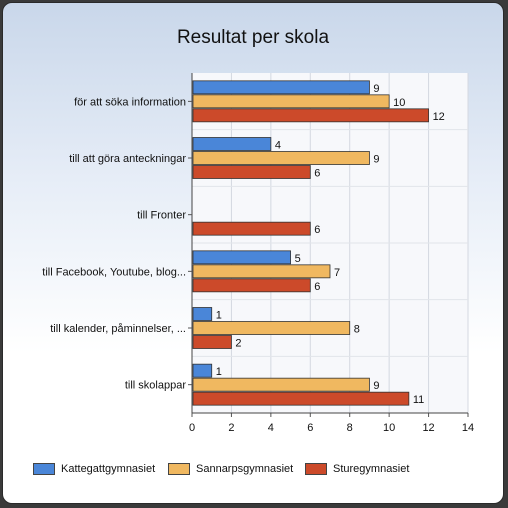  I want to click on data-label-4-2: 2, so click(238, 344).